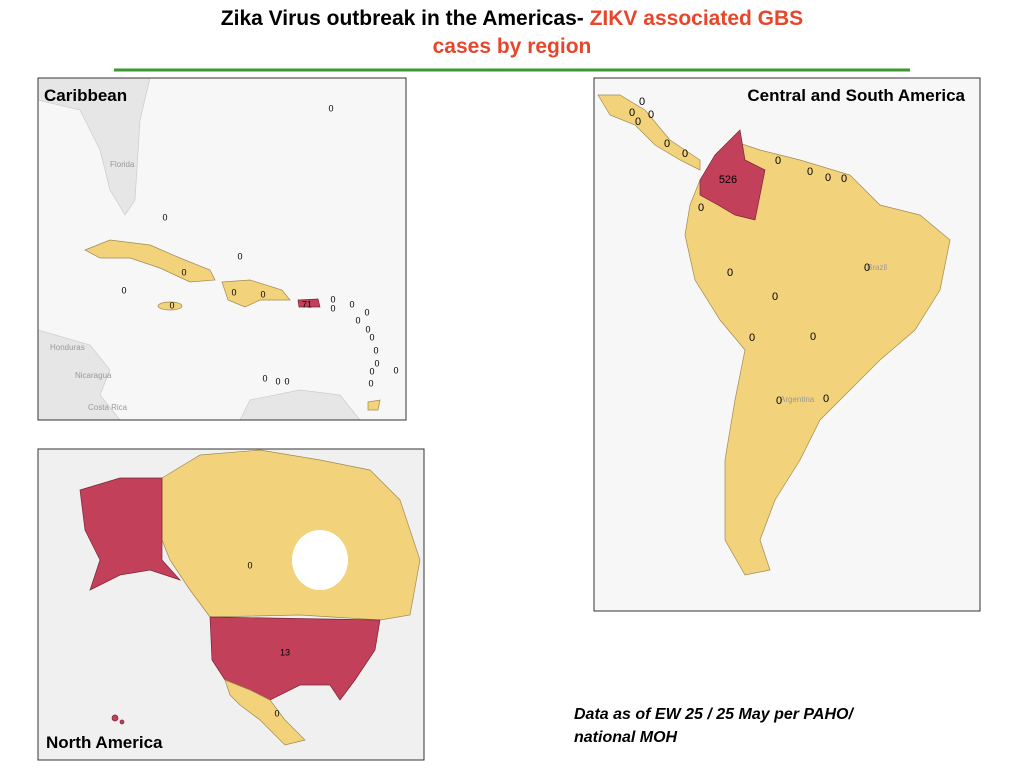 The height and width of the screenshot is (768, 1024). I want to click on basemap-label: Nicaragua, so click(93, 375).